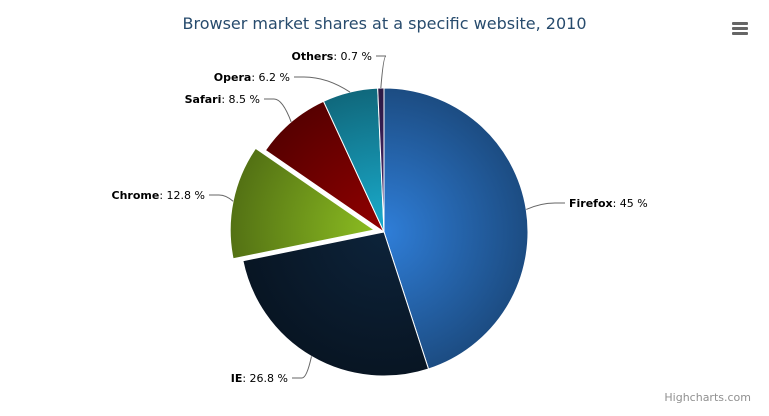 The width and height of the screenshot is (769, 416). What do you see at coordinates (158, 195) in the screenshot?
I see `data-label: Chrome: 12.8 %` at bounding box center [158, 195].